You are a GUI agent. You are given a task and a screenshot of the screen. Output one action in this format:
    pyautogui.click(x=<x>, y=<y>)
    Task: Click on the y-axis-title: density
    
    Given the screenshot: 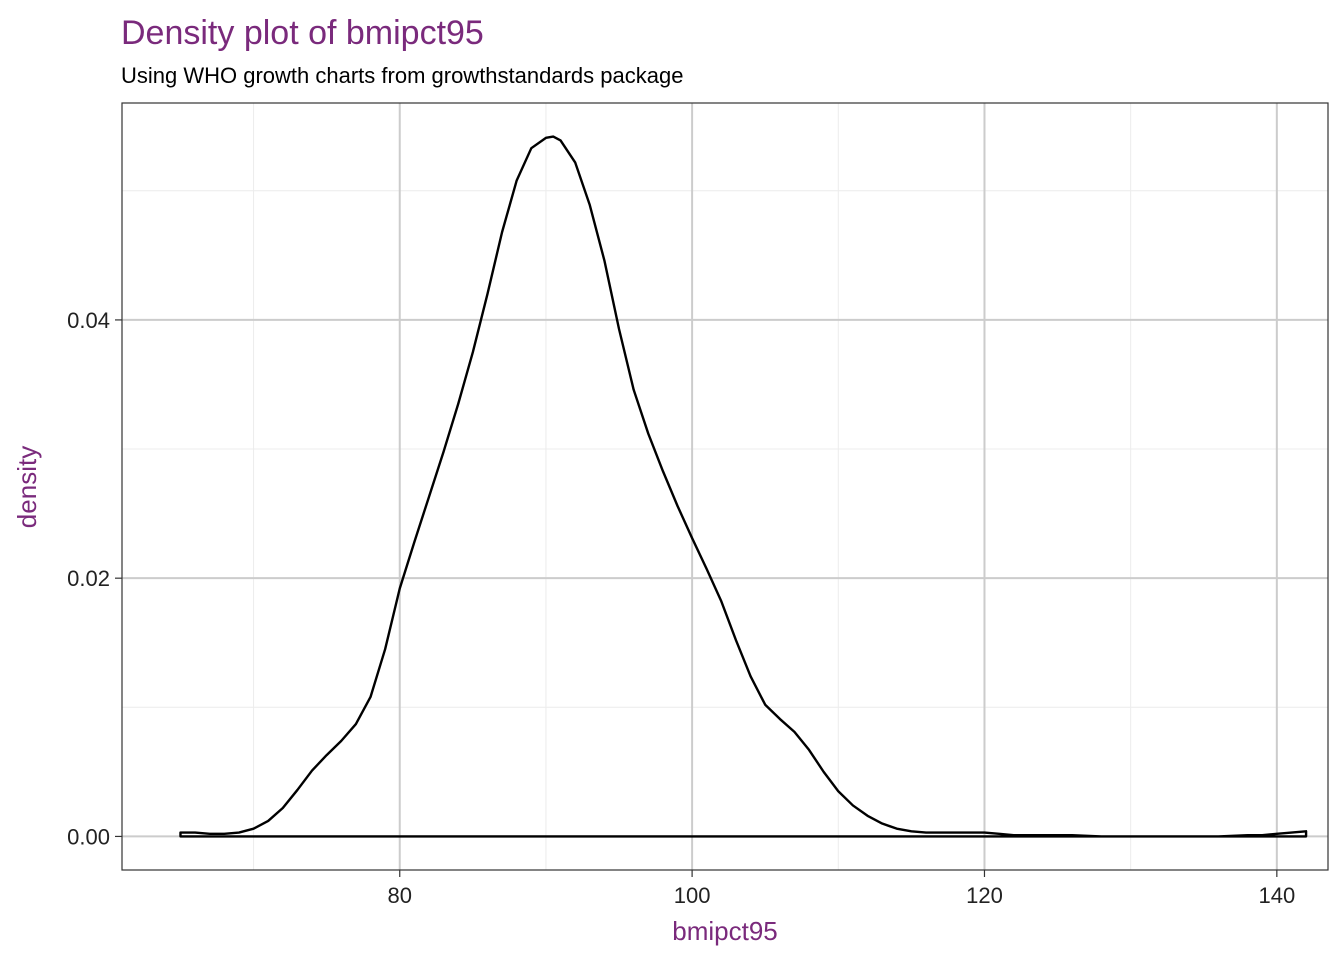 What is the action you would take?
    pyautogui.click(x=27, y=487)
    